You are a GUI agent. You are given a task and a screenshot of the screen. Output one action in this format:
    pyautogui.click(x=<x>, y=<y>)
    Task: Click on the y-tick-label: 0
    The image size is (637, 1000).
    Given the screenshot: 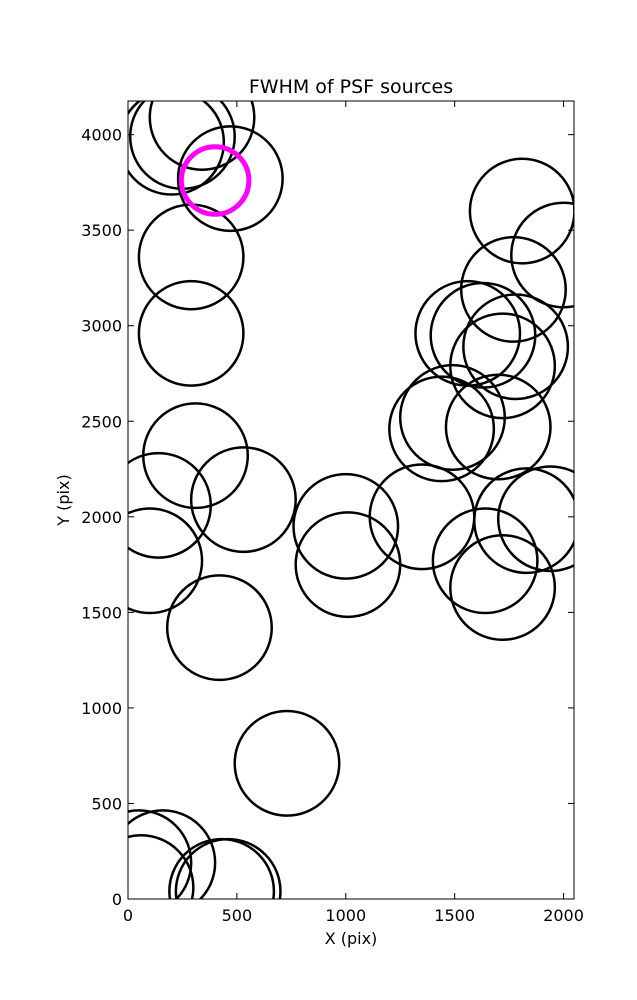 What is the action you would take?
    pyautogui.click(x=117, y=899)
    